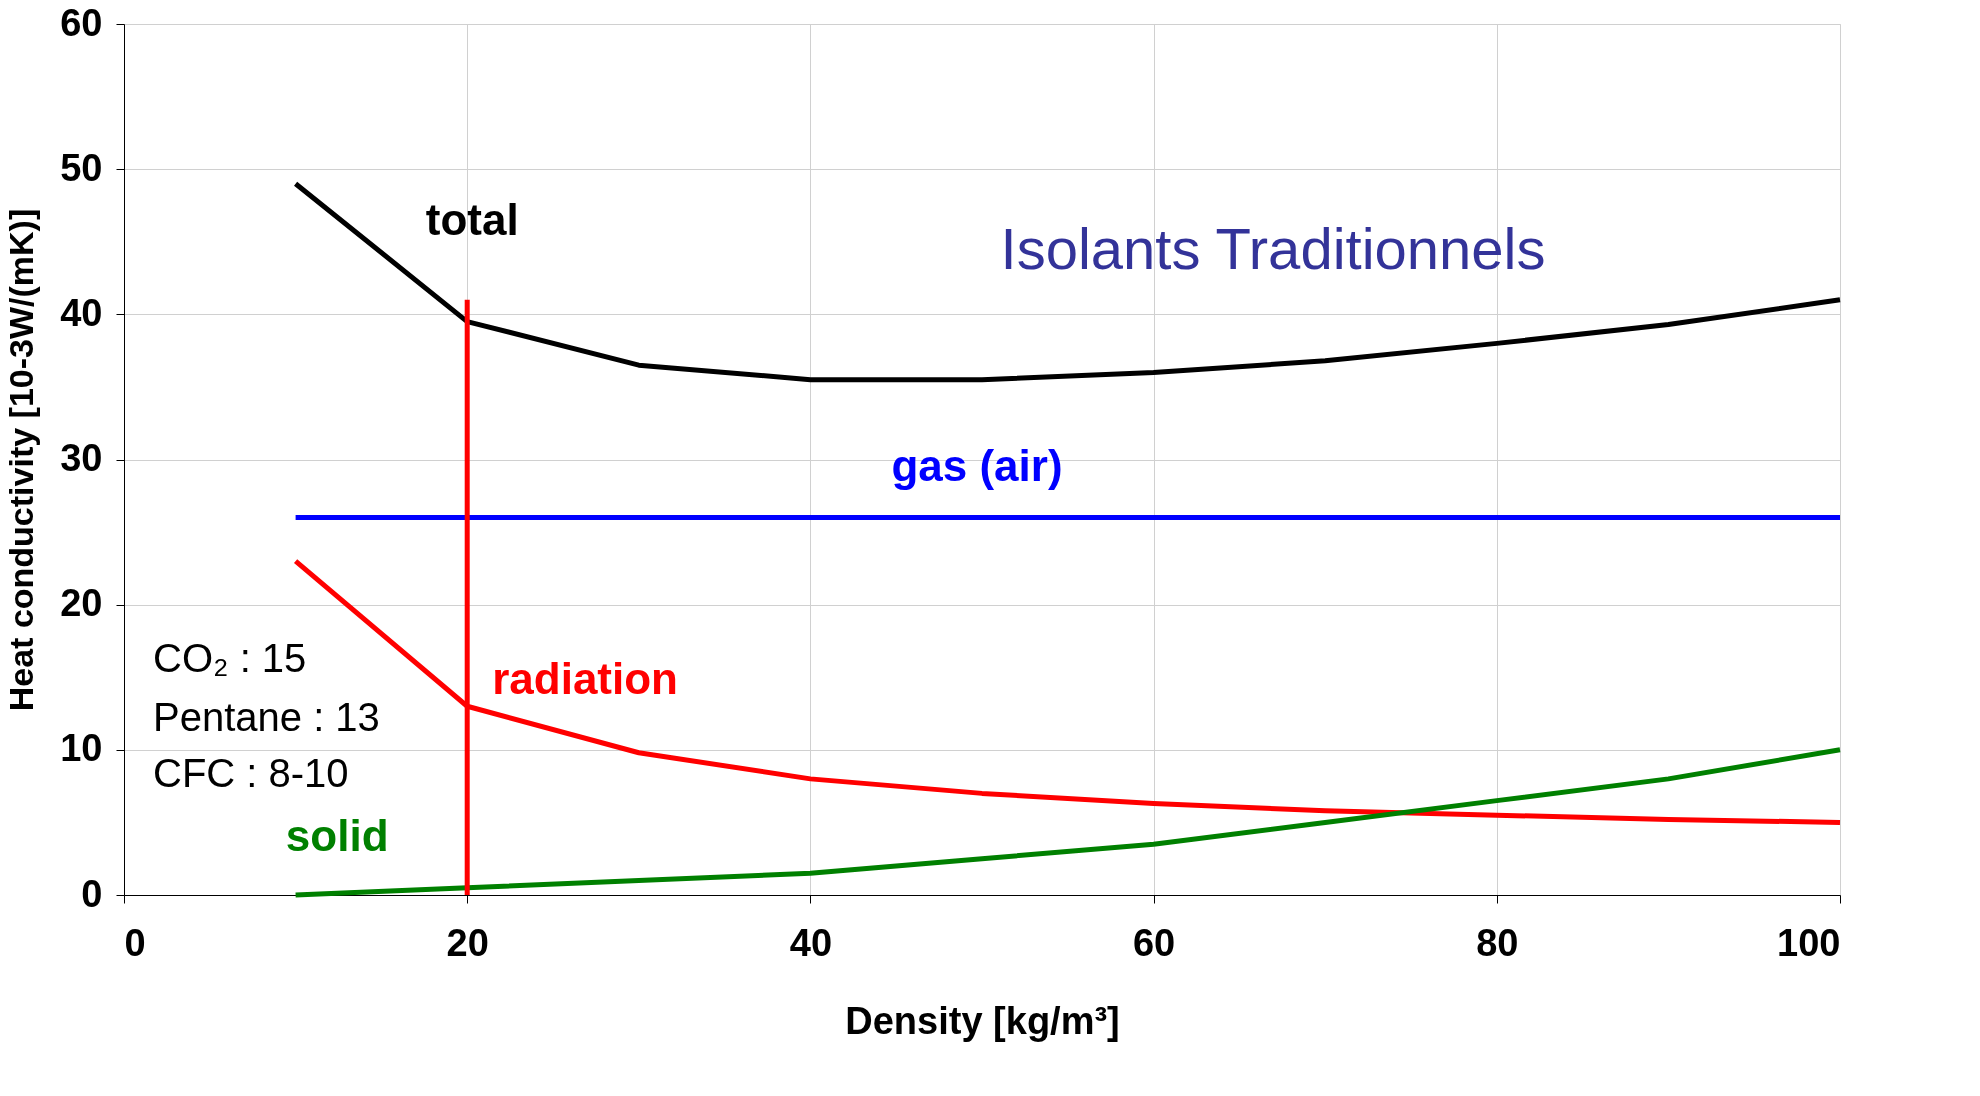 This screenshot has width=1980, height=1096. Describe the element at coordinates (92, 893) in the screenshot. I see `y-tick-label: 0` at that location.